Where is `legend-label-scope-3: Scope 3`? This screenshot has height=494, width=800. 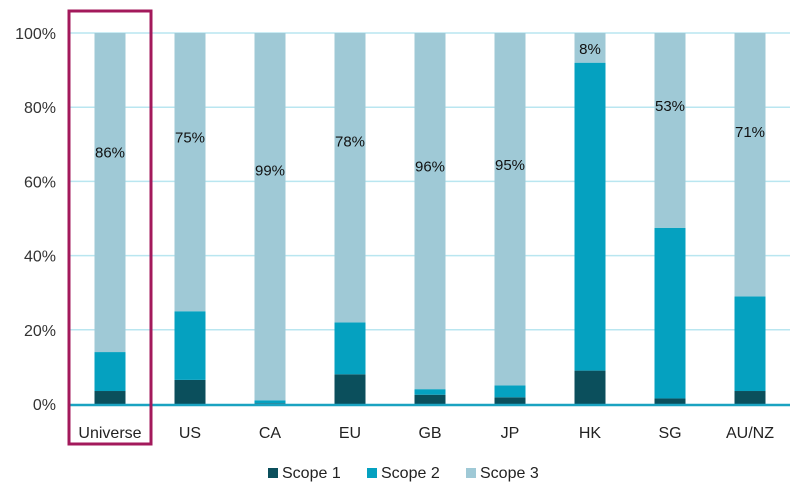
legend-label-scope-3: Scope 3 is located at coordinates (509, 473).